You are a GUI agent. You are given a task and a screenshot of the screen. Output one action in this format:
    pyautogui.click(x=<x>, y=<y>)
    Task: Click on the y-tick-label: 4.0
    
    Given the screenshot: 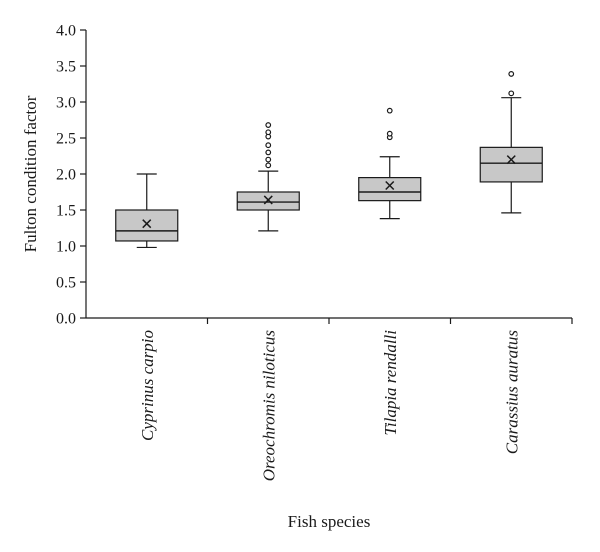 What is the action you would take?
    pyautogui.click(x=66, y=31)
    